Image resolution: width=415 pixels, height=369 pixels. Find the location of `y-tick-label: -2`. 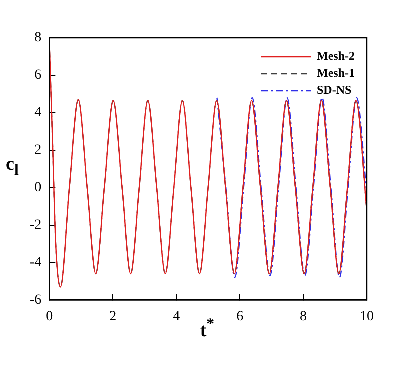

y-tick-label: -2 is located at coordinates (36, 225).